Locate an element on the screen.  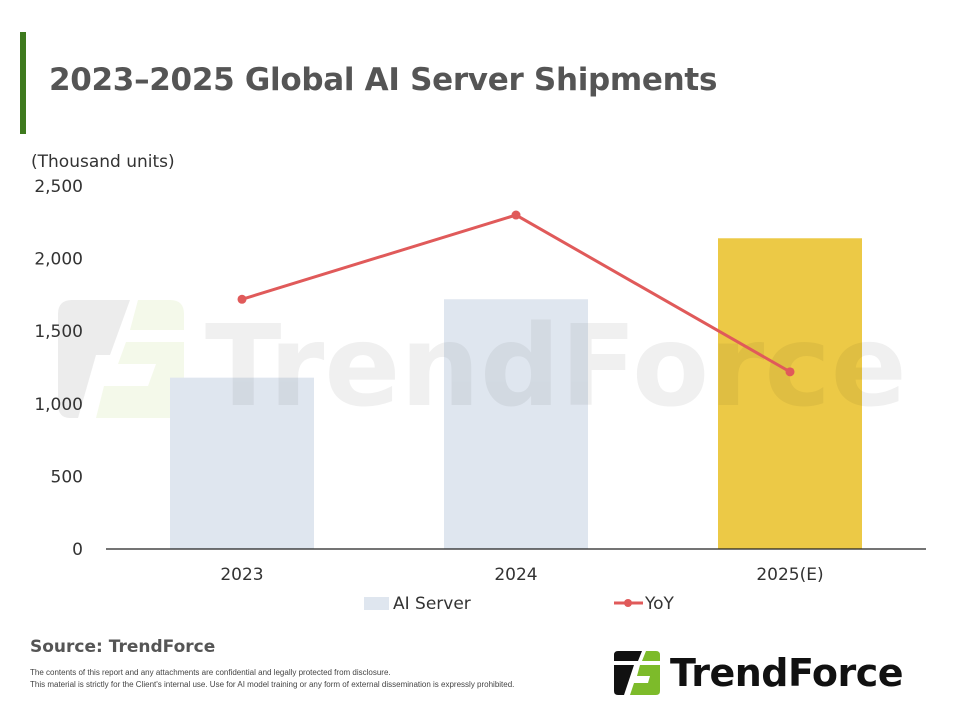
legend: AI Server YoY is located at coordinates (519, 604).